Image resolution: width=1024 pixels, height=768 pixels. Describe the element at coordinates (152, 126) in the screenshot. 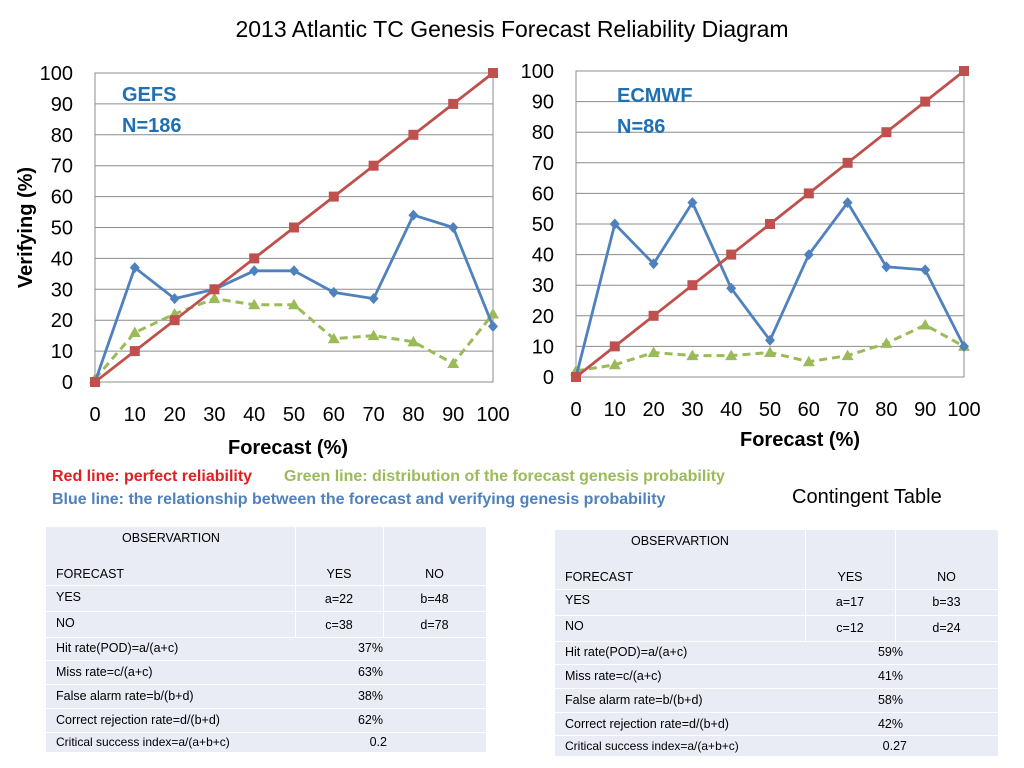

I see `chart-annotation: N=186` at that location.